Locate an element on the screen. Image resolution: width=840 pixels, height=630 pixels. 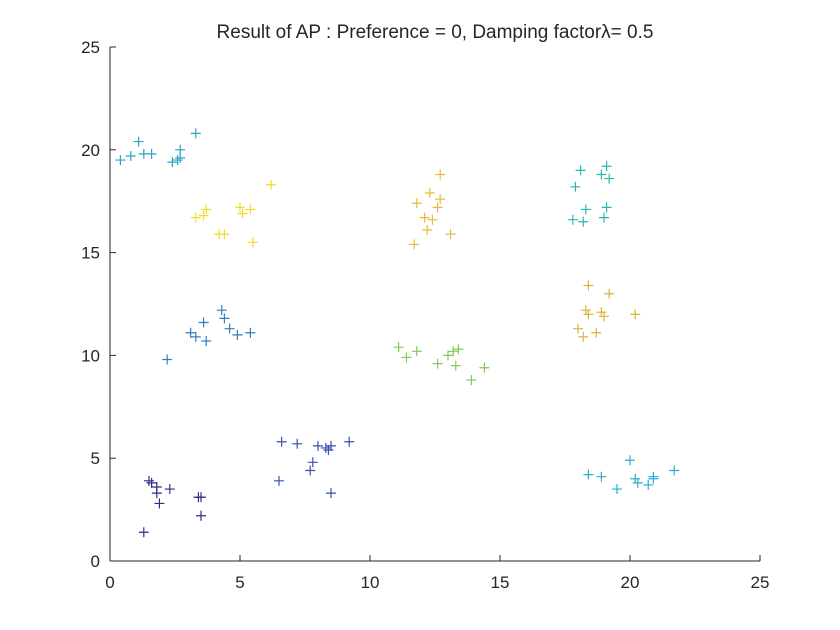
y-tick-label: 10 is located at coordinates (90, 355).